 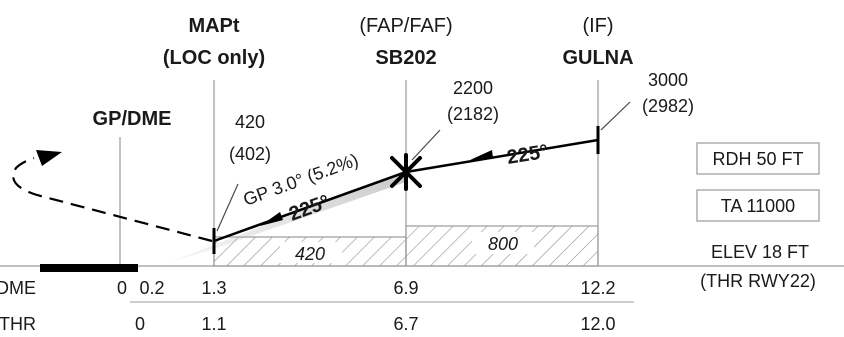 What do you see at coordinates (140, 324) in the screenshot?
I see `thr-value-0: 0` at bounding box center [140, 324].